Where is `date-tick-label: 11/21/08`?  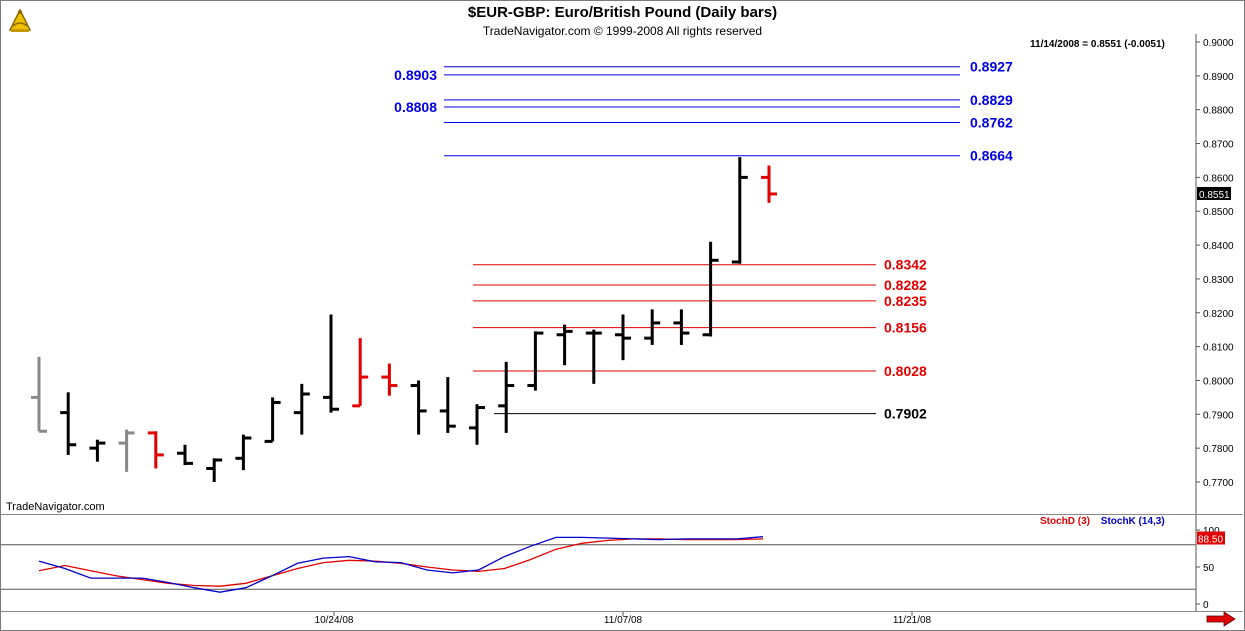
date-tick-label: 11/21/08 is located at coordinates (912, 620).